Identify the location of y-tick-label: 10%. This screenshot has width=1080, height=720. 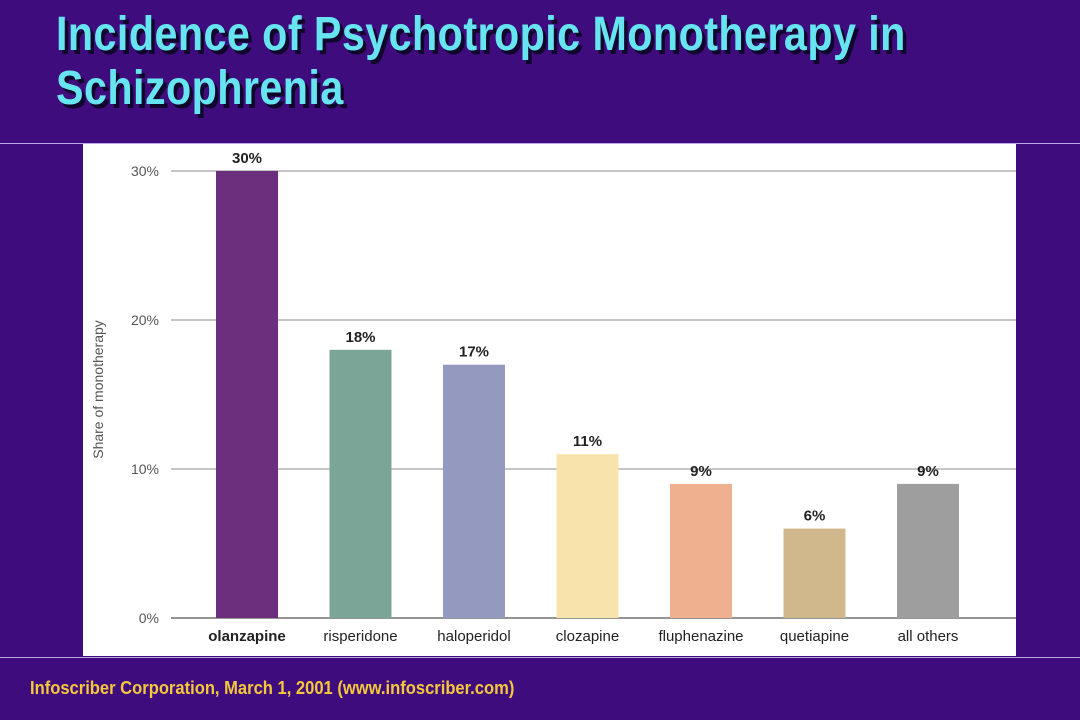
(145, 469).